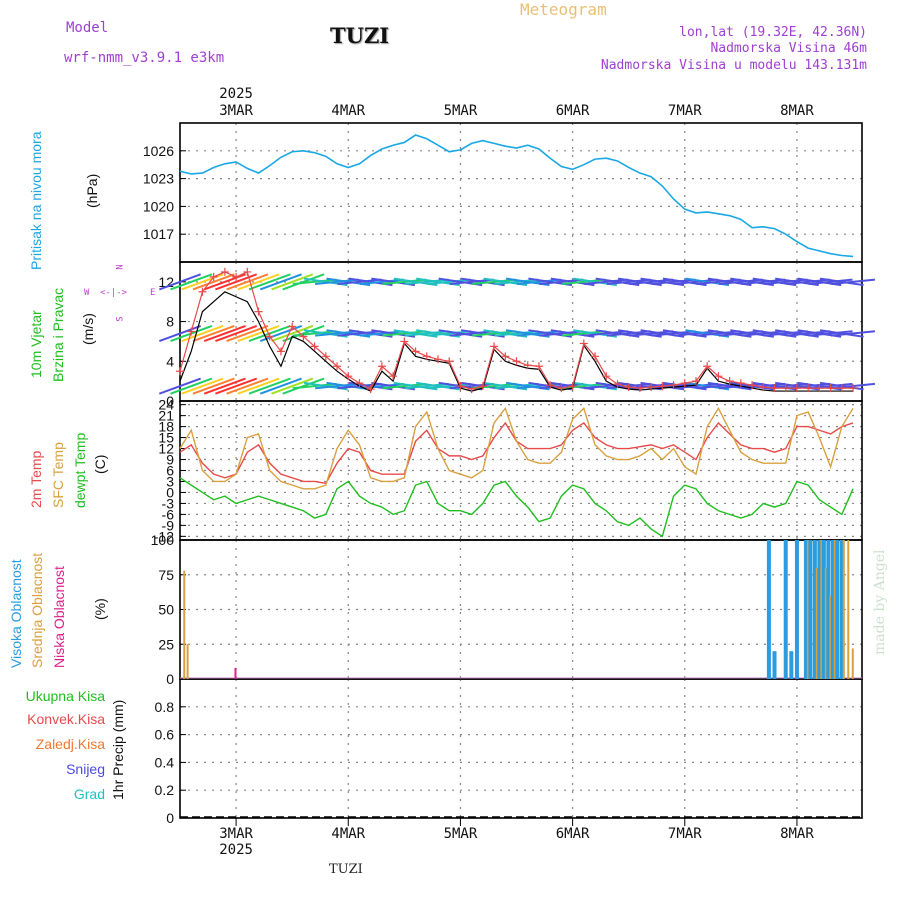 The width and height of the screenshot is (900, 900). I want to click on ytick-label-2-10: 18, so click(166, 427).